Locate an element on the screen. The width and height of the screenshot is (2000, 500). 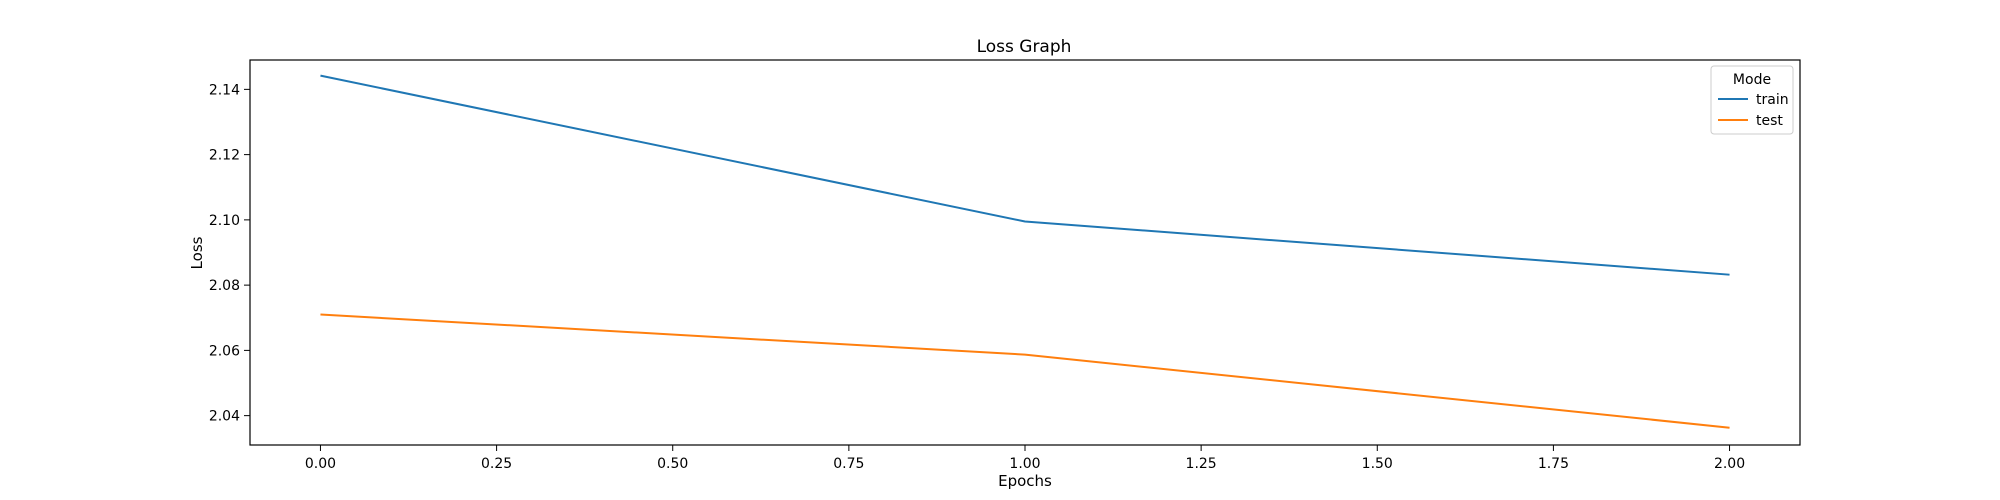
y-tick-label: 2.12 is located at coordinates (224, 156).